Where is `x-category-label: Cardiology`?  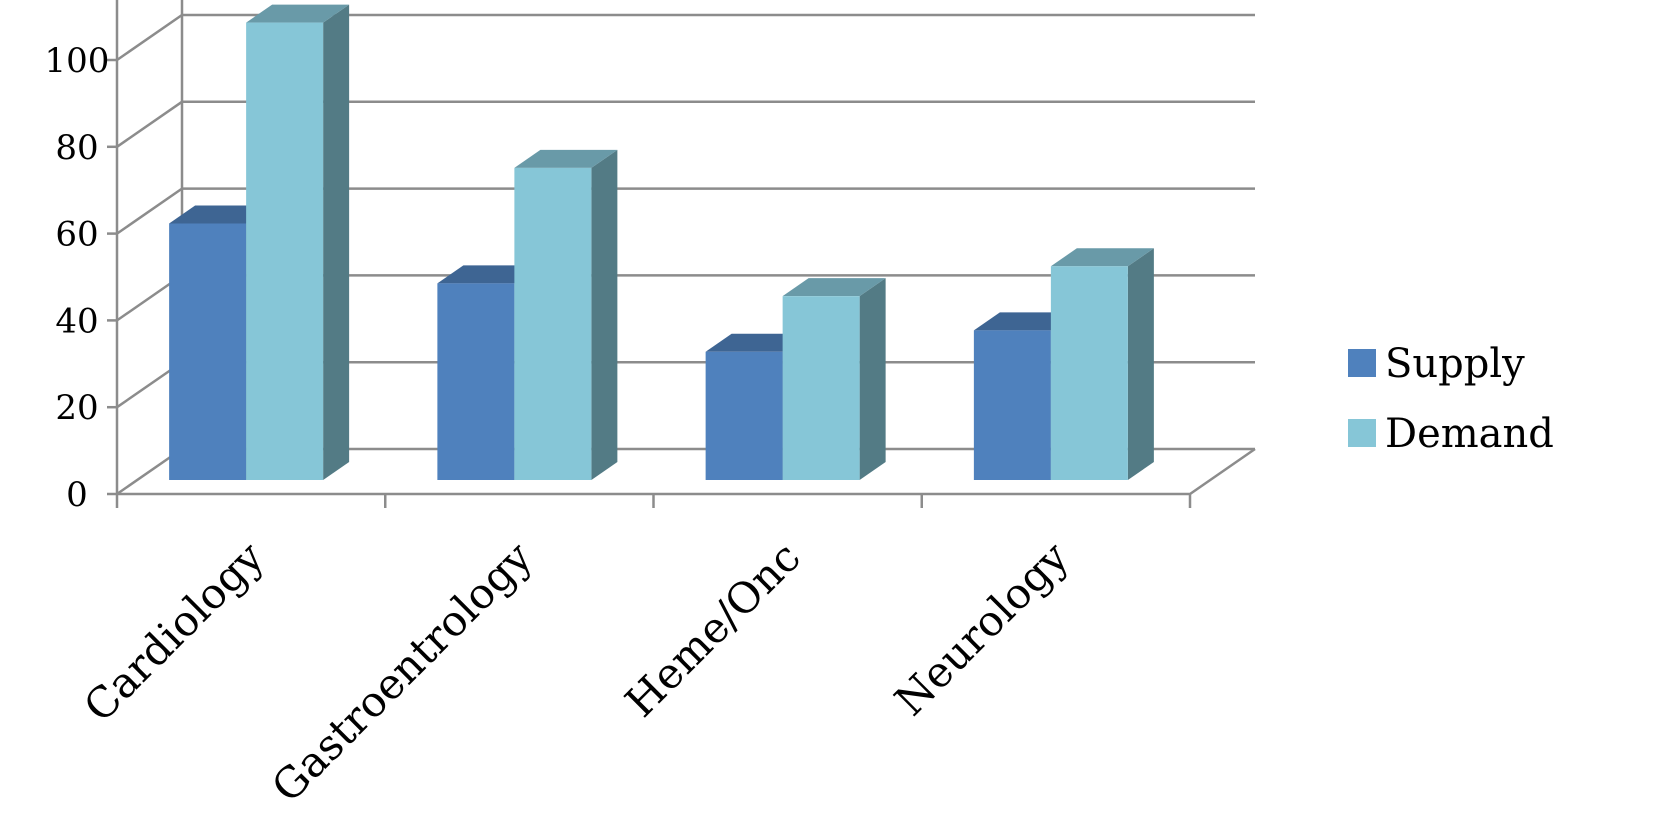
x-category-label: Cardiology is located at coordinates (173, 631).